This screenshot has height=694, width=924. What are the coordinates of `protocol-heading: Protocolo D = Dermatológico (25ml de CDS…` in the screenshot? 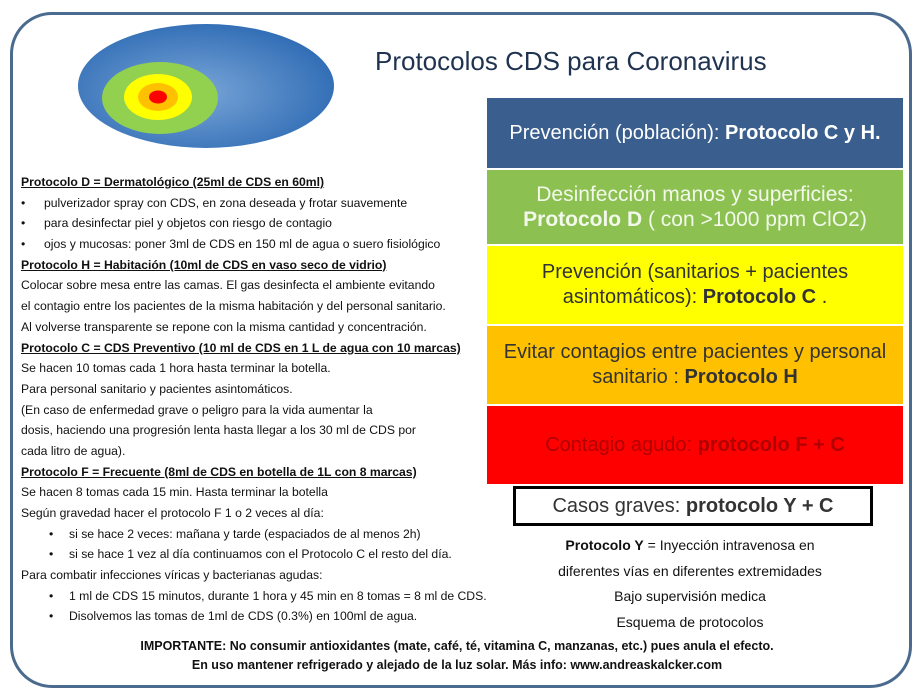 It's located at (173, 182).